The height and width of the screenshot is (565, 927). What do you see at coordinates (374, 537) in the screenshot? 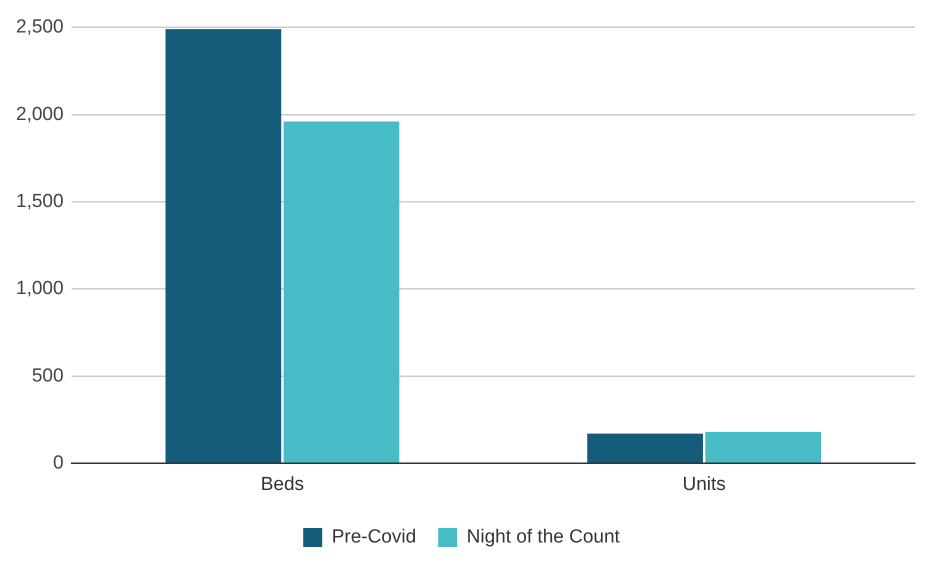
I see `legend-label: Pre-Covid` at bounding box center [374, 537].